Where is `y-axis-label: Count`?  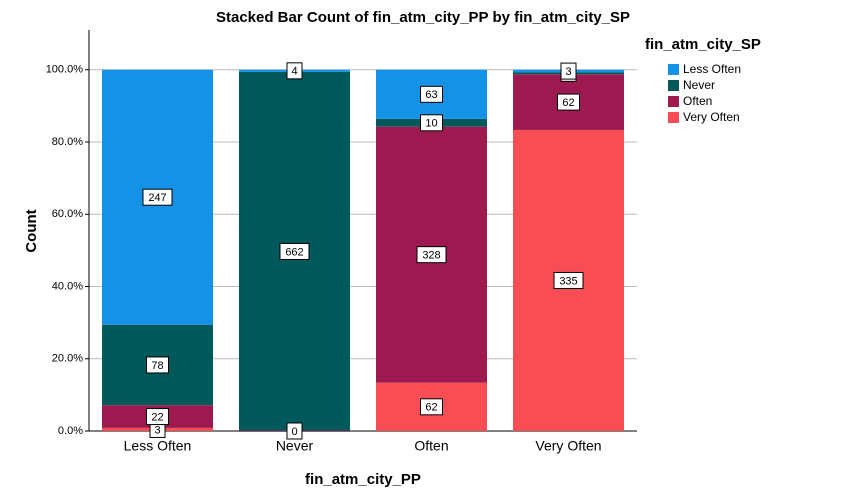
y-axis-label: Count is located at coordinates (31, 230).